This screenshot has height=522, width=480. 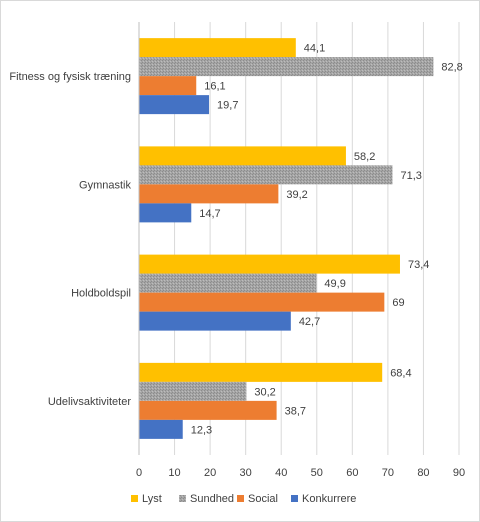 I want to click on category-label: Fitness og fysisk træning, so click(x=70, y=77).